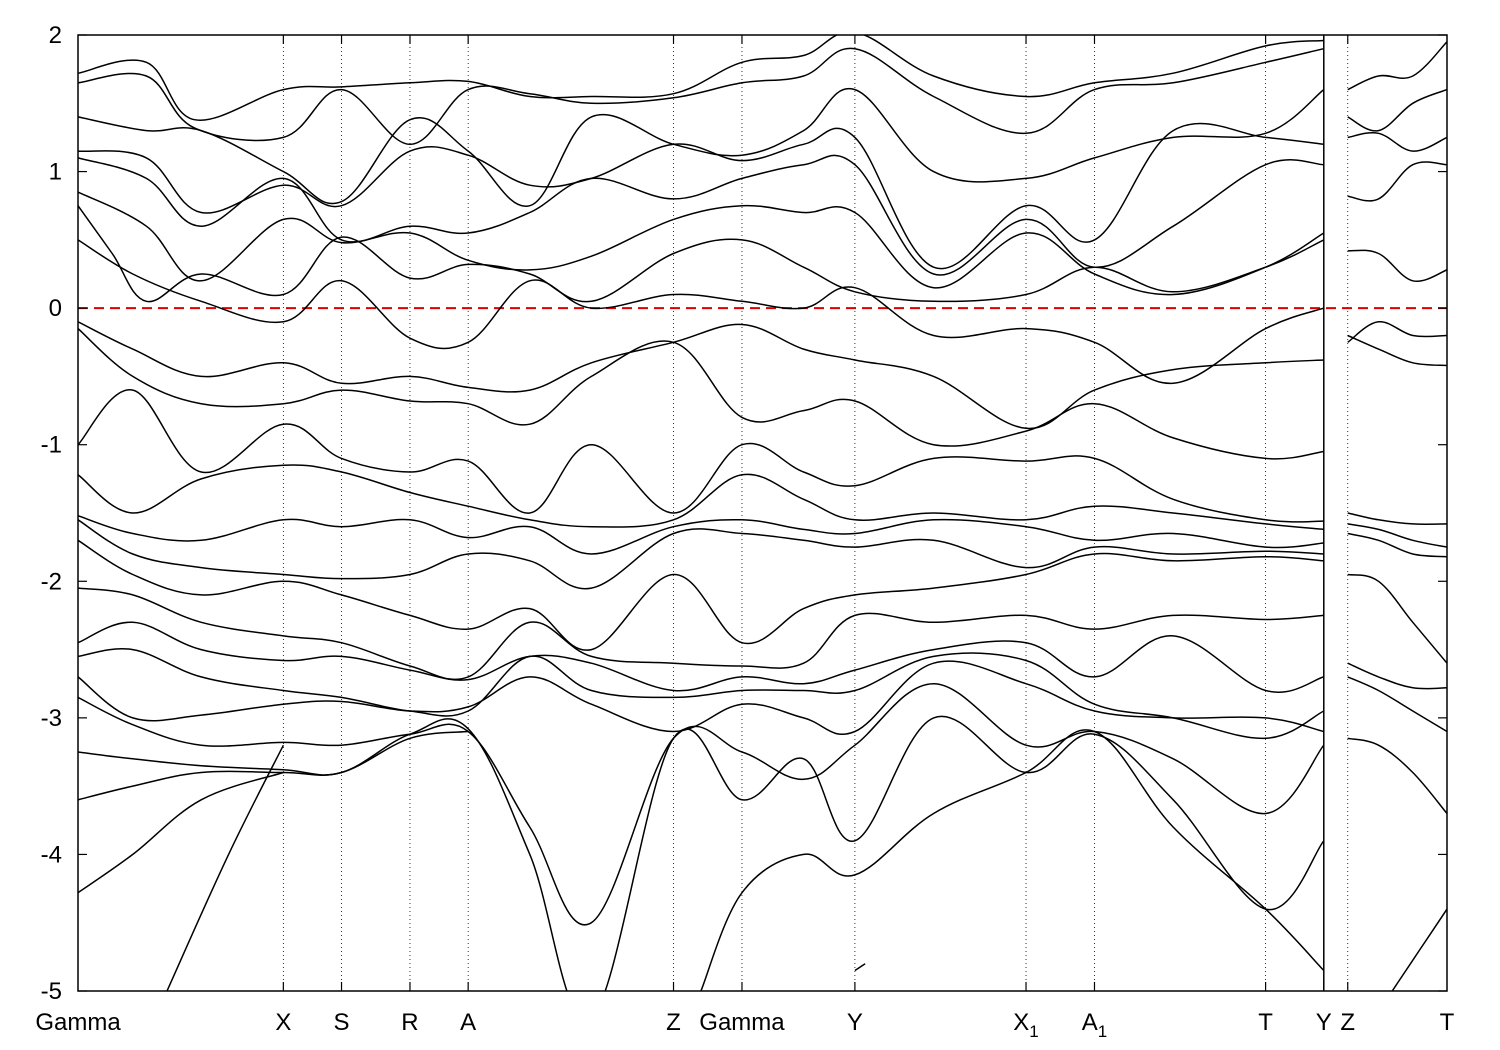 This screenshot has height=1050, width=1500. Describe the element at coordinates (1025, 1025) in the screenshot. I see `x-tick-label: X1` at that location.